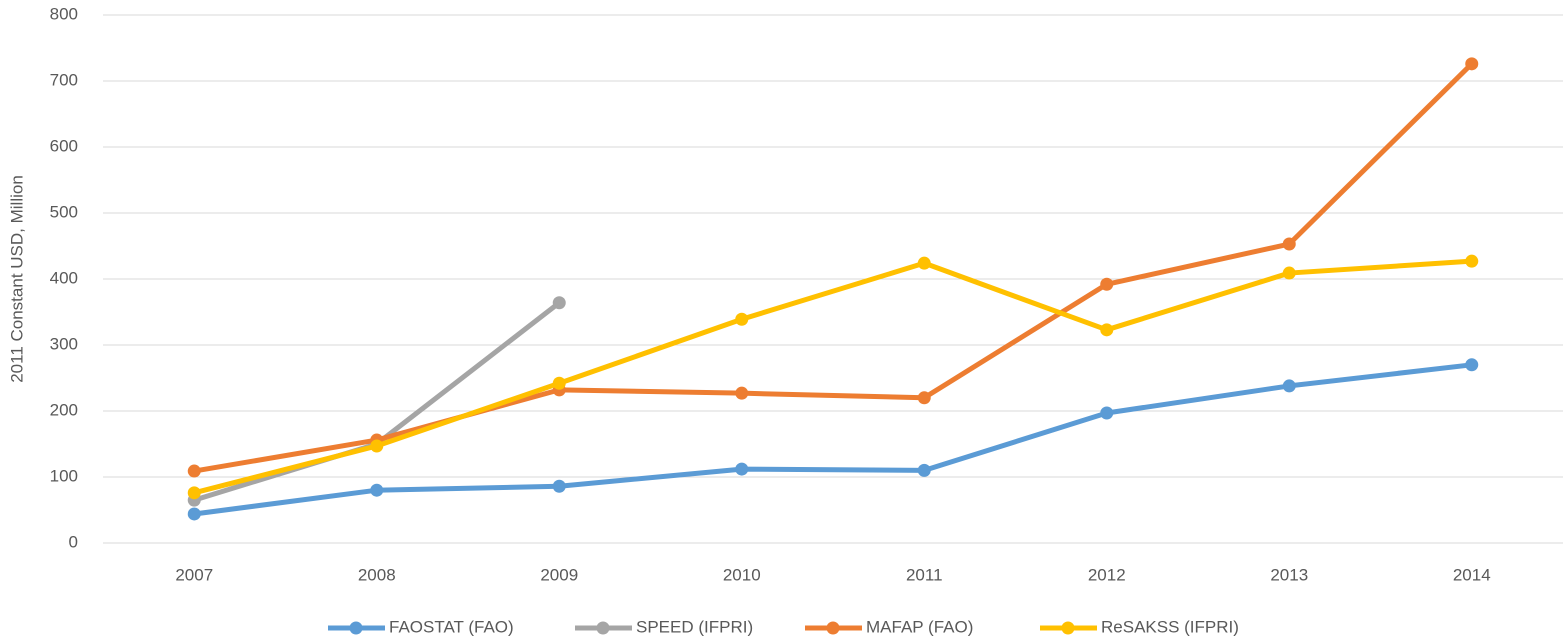  Describe the element at coordinates (742, 574) in the screenshot. I see `x-tick-label: 2010` at that location.